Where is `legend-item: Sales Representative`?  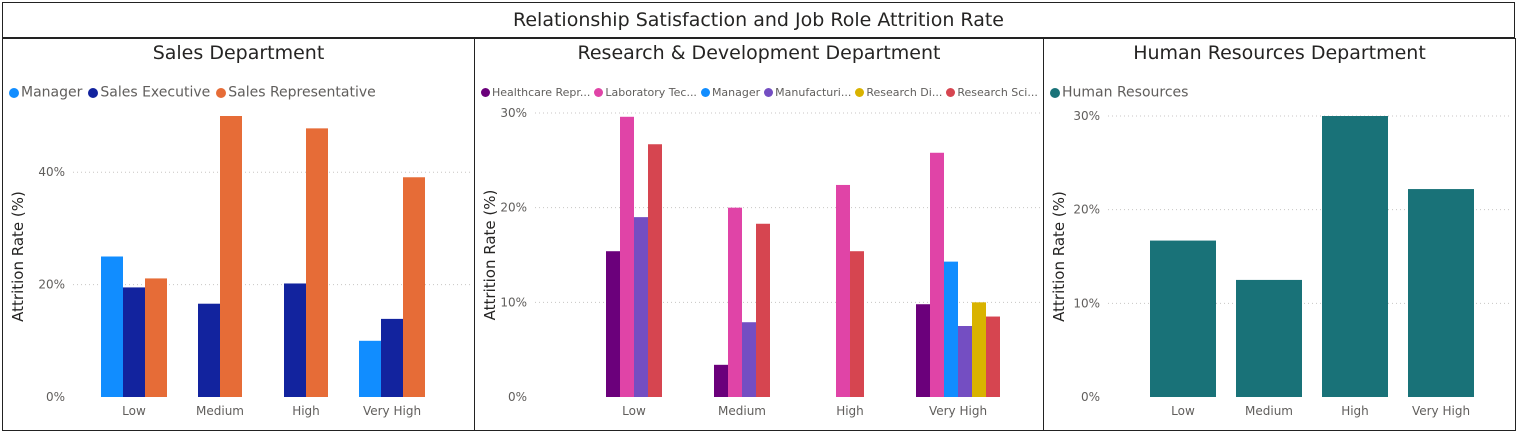 legend-item: Sales Representative is located at coordinates (296, 91).